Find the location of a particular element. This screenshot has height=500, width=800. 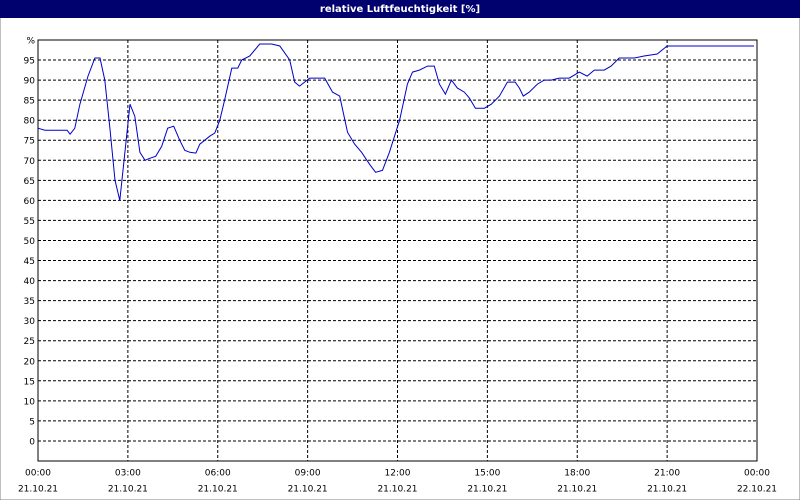

y-tick-label: 45 is located at coordinates (29, 262).